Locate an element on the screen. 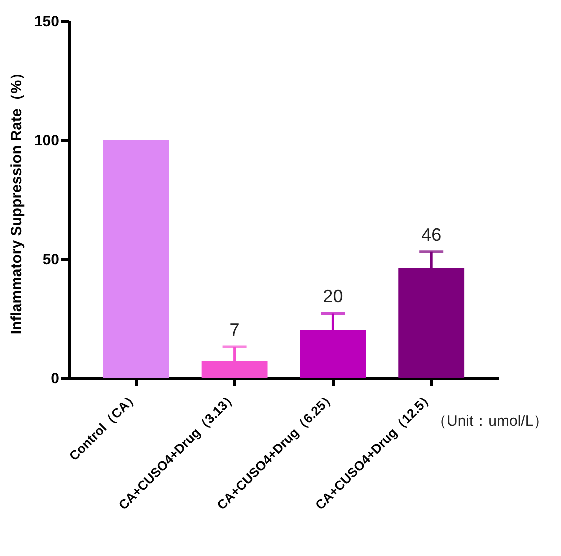 The height and width of the screenshot is (556, 561). y-tick-label: 0 is located at coordinates (55, 379).